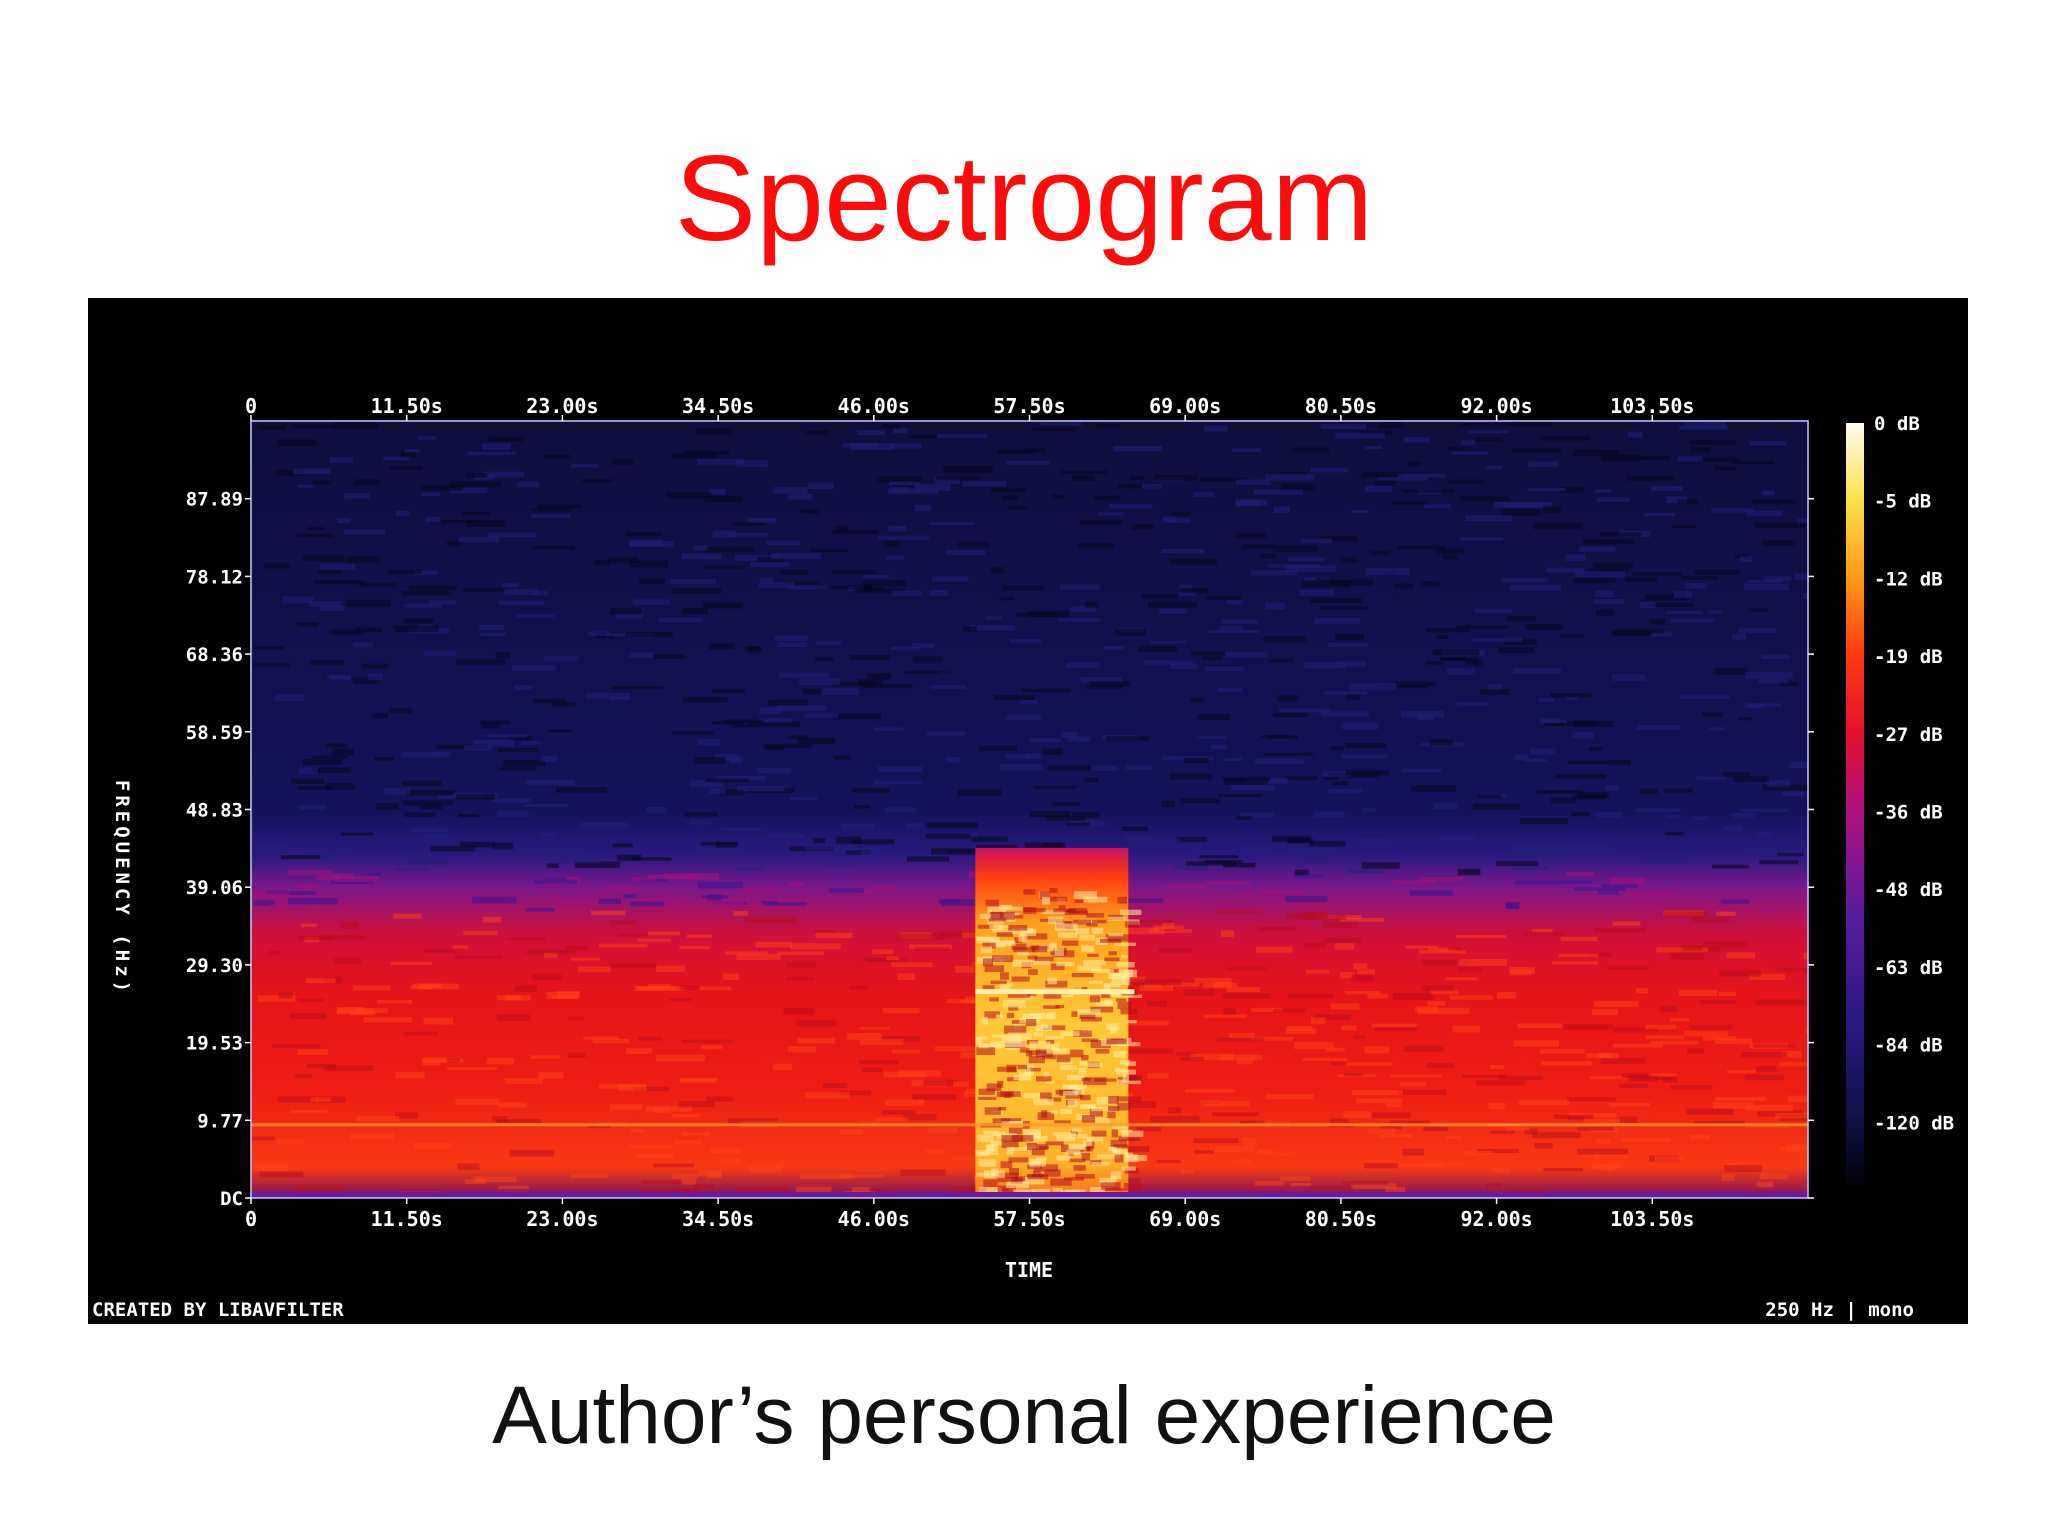 This screenshot has width=2048, height=1536. Describe the element at coordinates (1024, 1415) in the screenshot. I see `slide-caption: Author’s personal experience` at that location.